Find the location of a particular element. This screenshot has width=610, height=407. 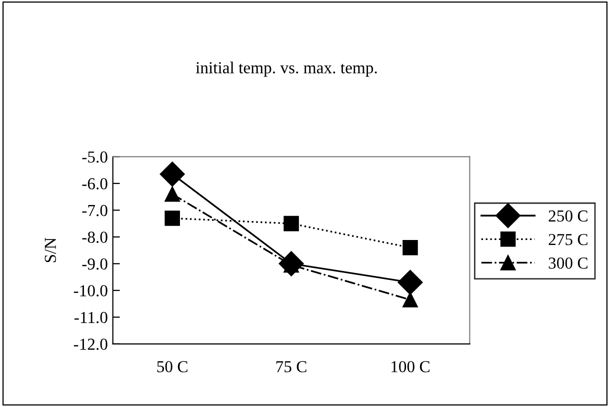

x-tick-label: 100 C is located at coordinates (411, 366).